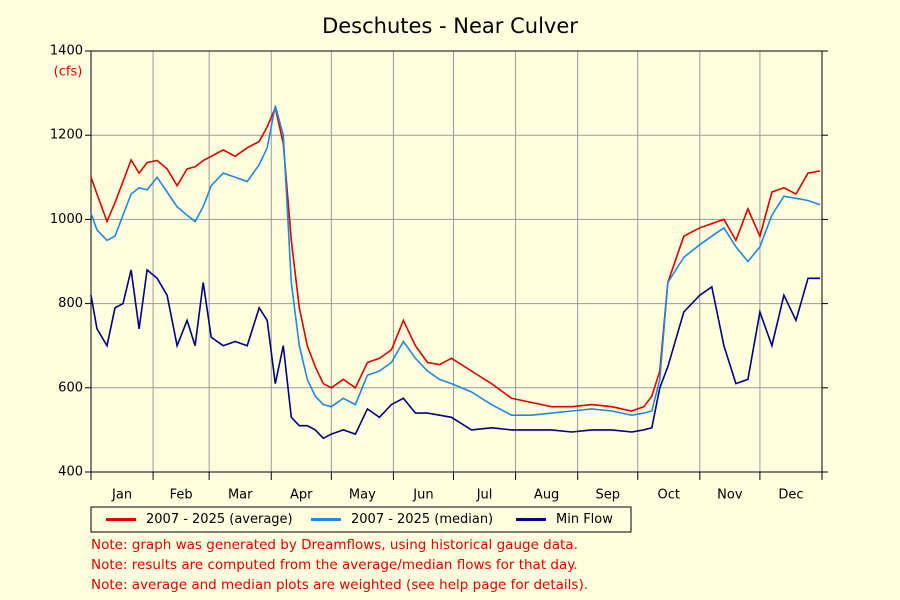  Describe the element at coordinates (301, 495) in the screenshot. I see `x-tick-label: Apr` at that location.